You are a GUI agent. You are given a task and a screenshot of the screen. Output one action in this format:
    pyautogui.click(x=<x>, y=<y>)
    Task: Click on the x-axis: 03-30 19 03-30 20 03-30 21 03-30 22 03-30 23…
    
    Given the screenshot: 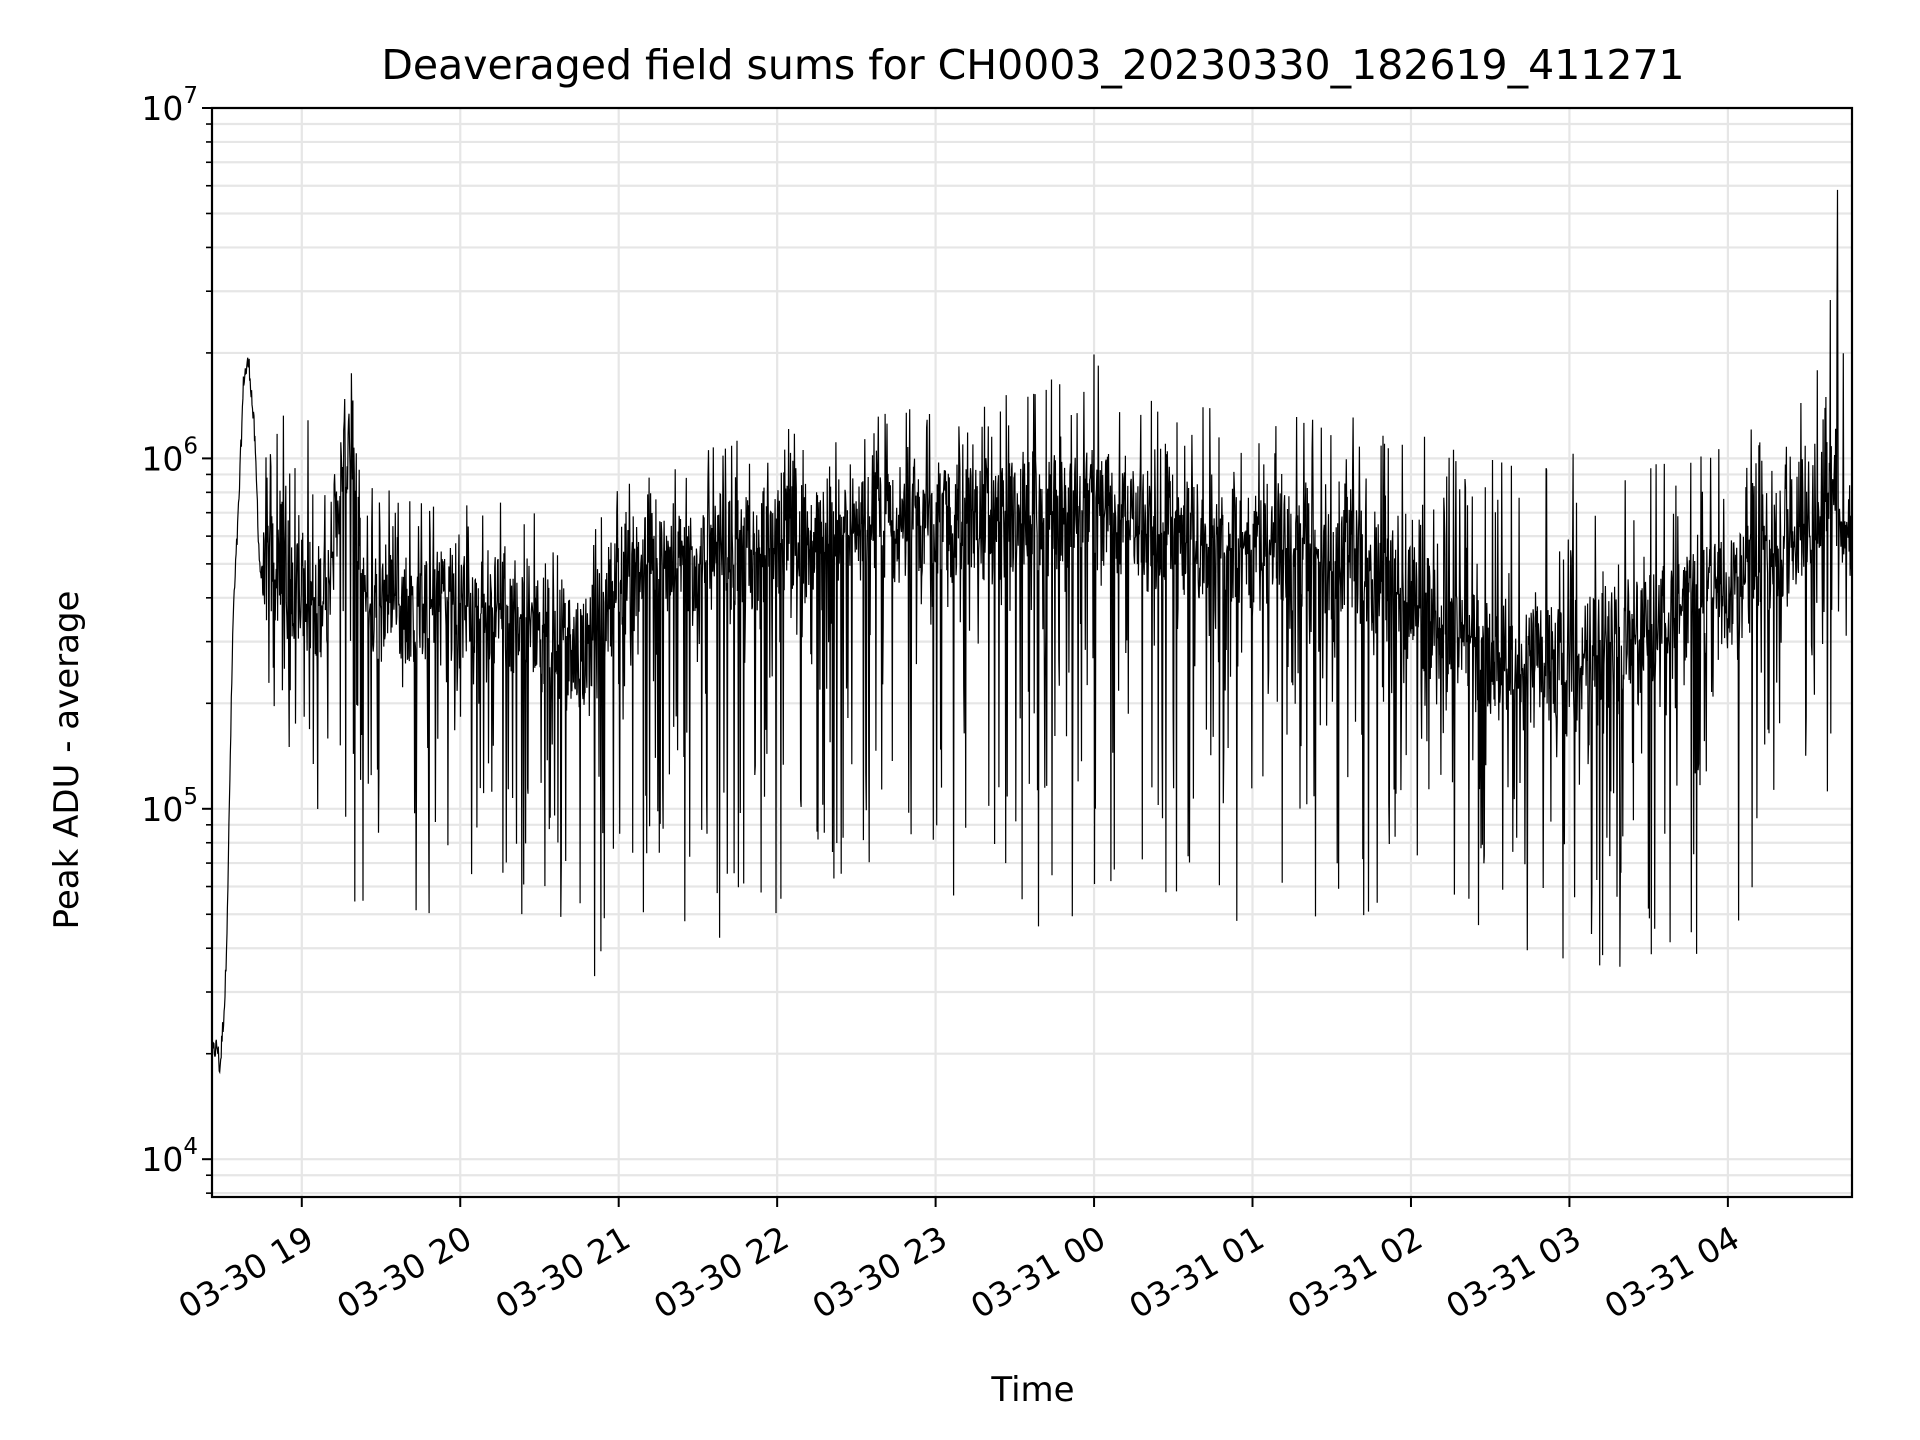 What is the action you would take?
    pyautogui.click(x=959, y=1261)
    